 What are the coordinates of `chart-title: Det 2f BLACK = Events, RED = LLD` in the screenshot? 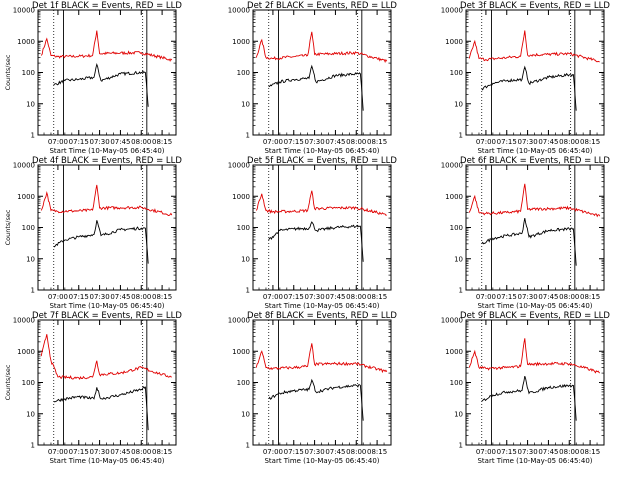 It's located at (322, 6).